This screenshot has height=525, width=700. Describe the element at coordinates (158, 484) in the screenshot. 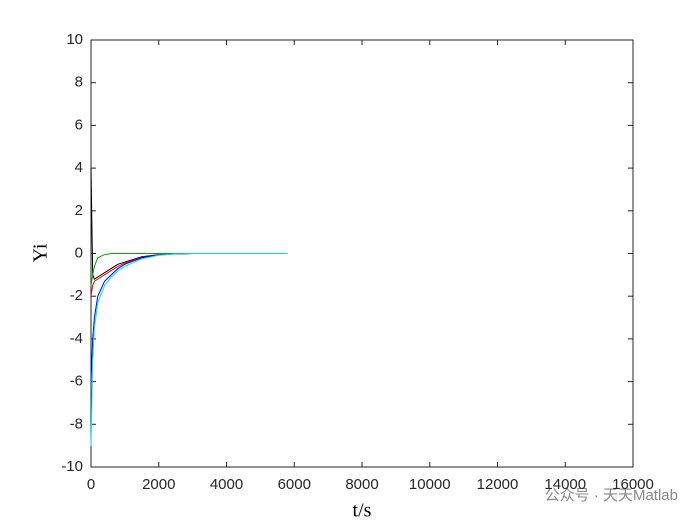

I see `x-tick-label: 2000` at that location.